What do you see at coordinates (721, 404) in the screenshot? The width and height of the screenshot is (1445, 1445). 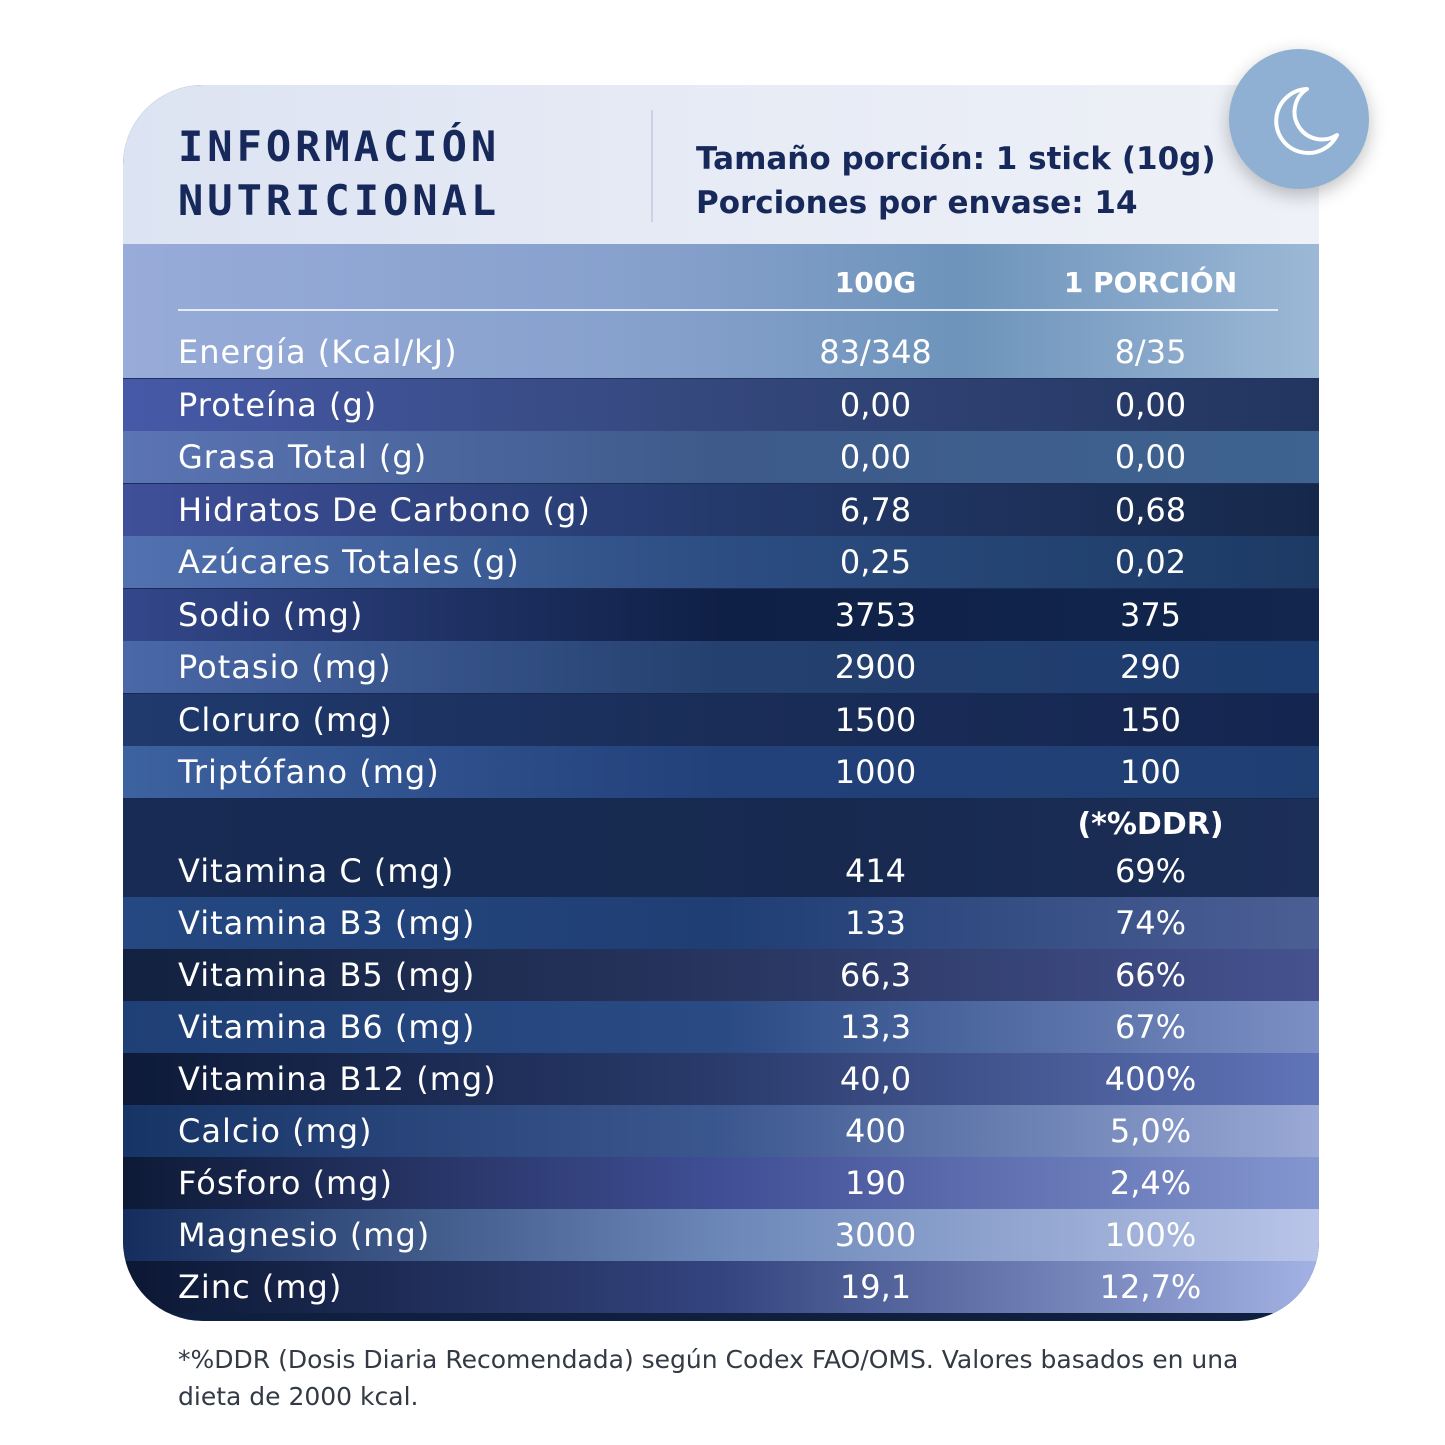 I see `table-row: Proteína (g) 0,00 0,00` at bounding box center [721, 404].